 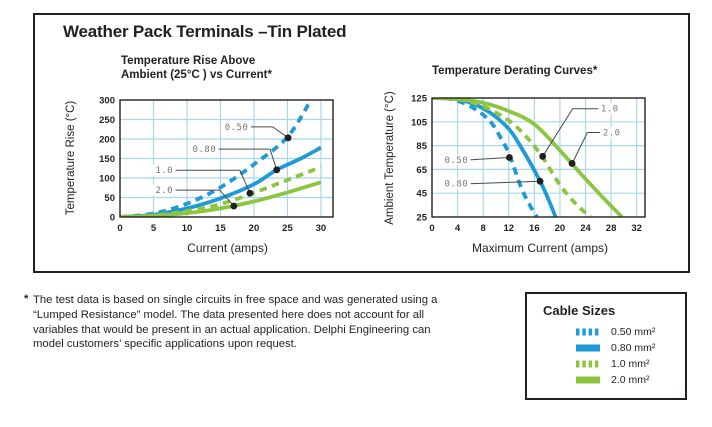 What do you see at coordinates (633, 348) in the screenshot?
I see `legend-label: 0.80 mm²` at bounding box center [633, 348].